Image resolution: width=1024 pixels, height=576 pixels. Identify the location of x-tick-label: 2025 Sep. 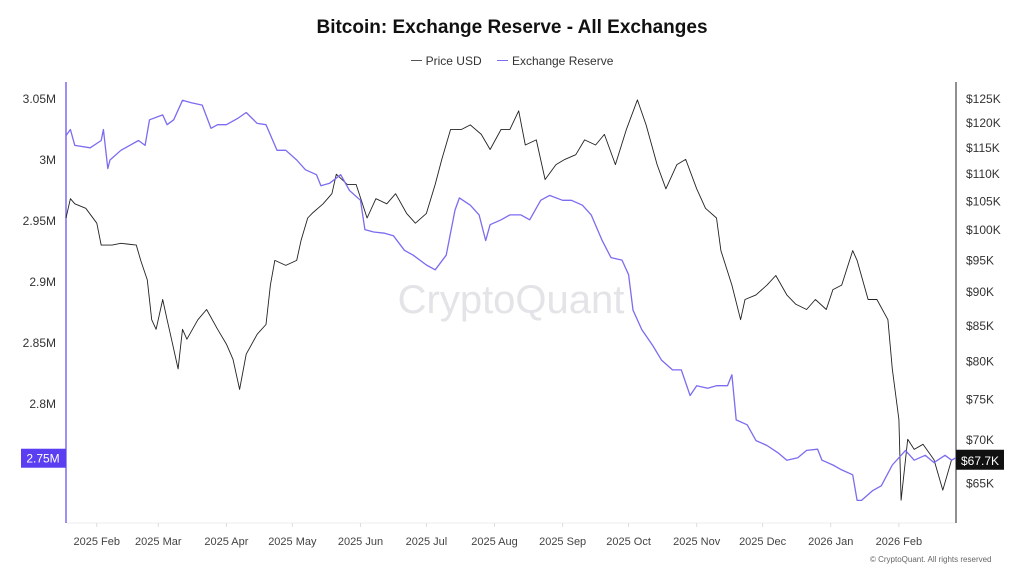
(562, 542).